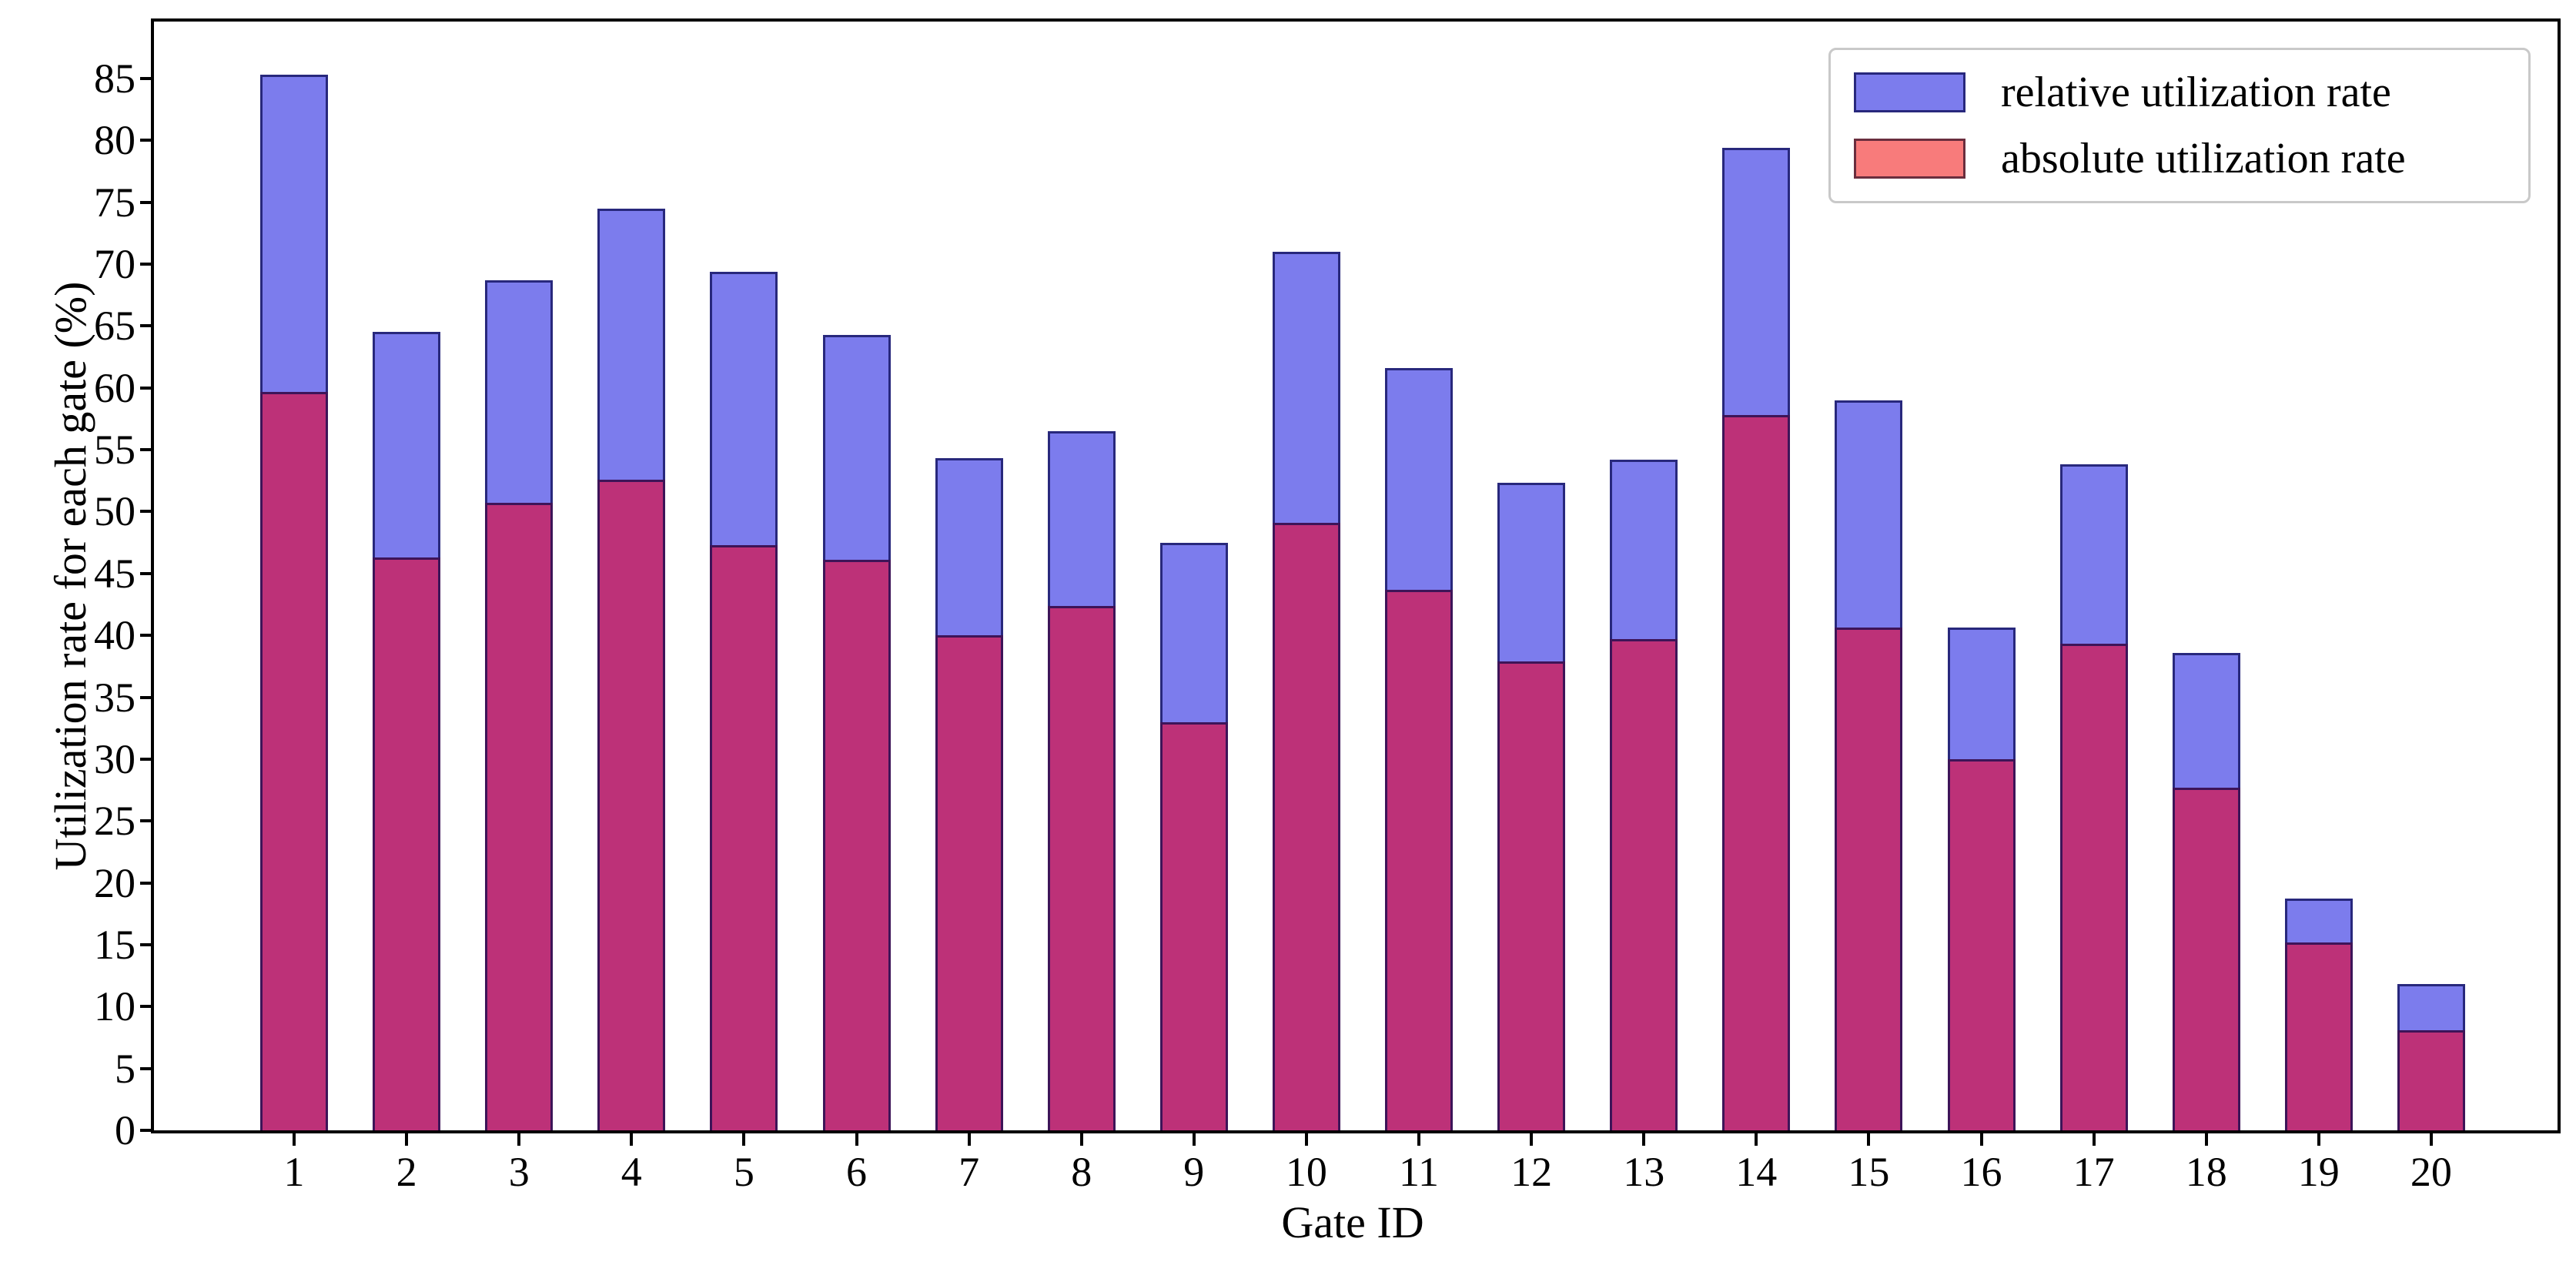  What do you see at coordinates (114, 202) in the screenshot?
I see `y-tick-label: 75` at bounding box center [114, 202].